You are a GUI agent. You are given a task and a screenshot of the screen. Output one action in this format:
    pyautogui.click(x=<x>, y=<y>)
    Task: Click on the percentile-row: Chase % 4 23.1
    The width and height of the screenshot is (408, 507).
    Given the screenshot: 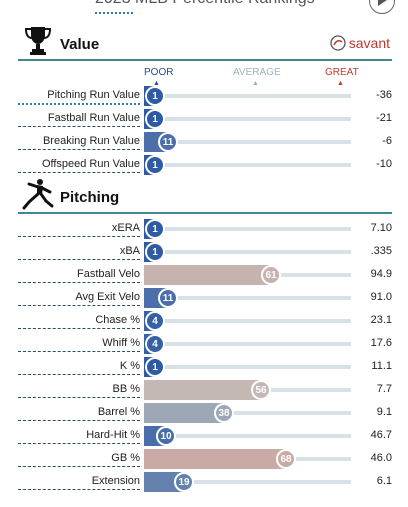 What is the action you would take?
    pyautogui.click(x=205, y=321)
    